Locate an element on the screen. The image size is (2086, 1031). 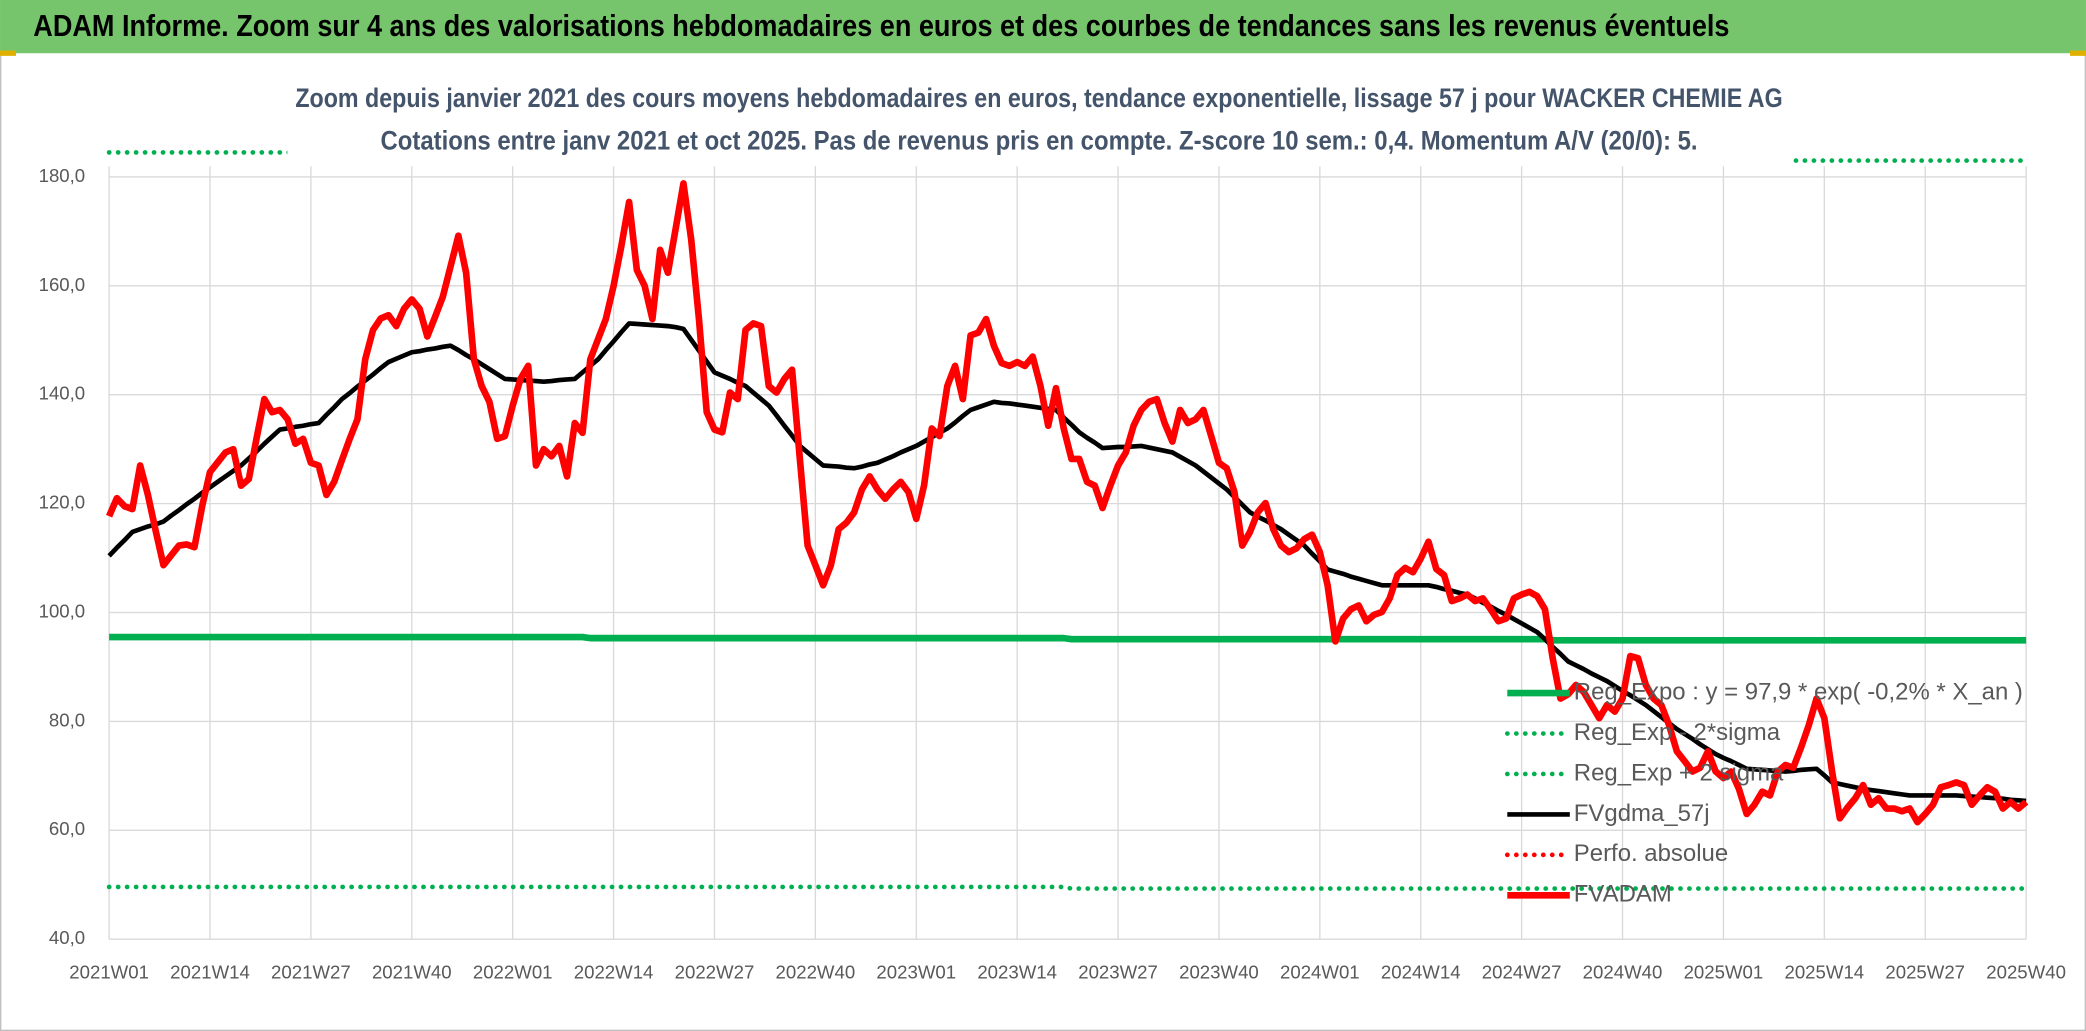
x-tick-label: 2023W01 is located at coordinates (916, 972).